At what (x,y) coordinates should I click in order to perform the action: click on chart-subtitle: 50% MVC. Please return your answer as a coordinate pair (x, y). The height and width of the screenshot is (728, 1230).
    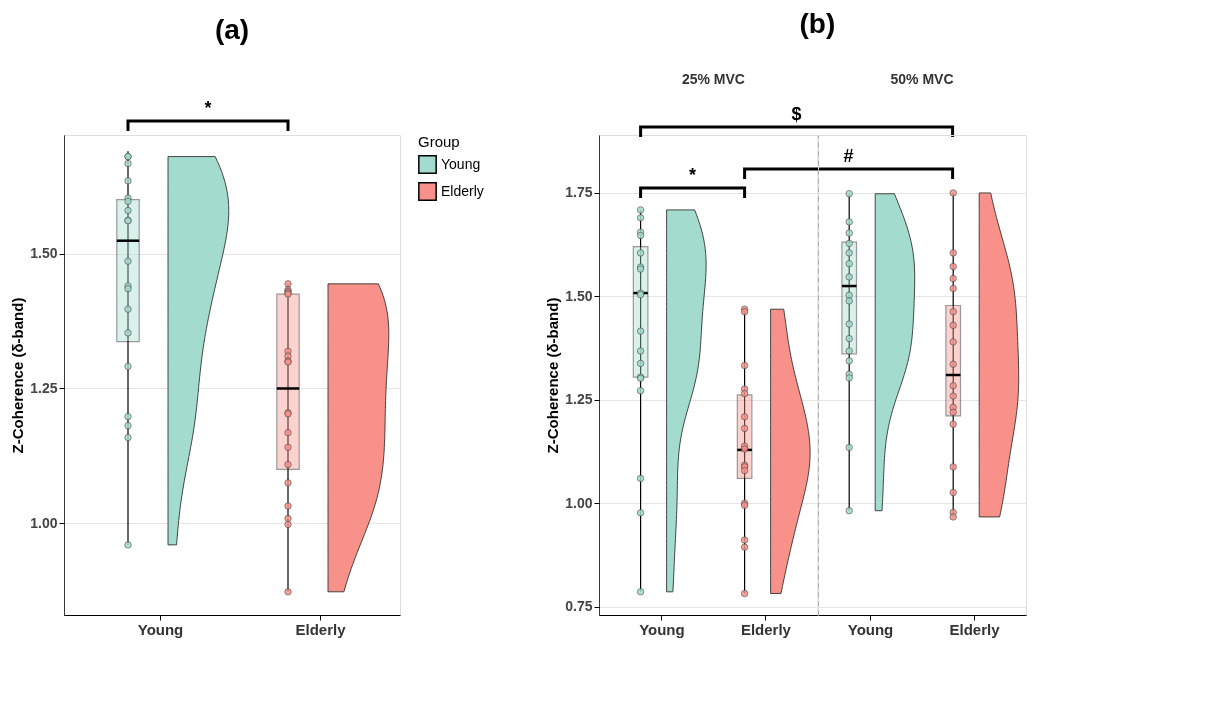
    Looking at the image, I should click on (922, 79).